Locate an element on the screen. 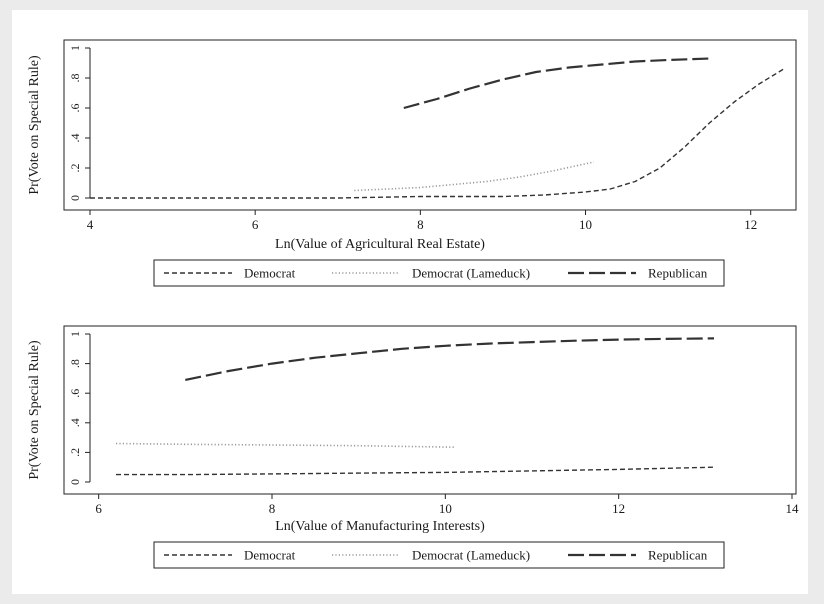 This screenshot has width=824, height=604. series-line-democrat-lameduck is located at coordinates (474, 176).